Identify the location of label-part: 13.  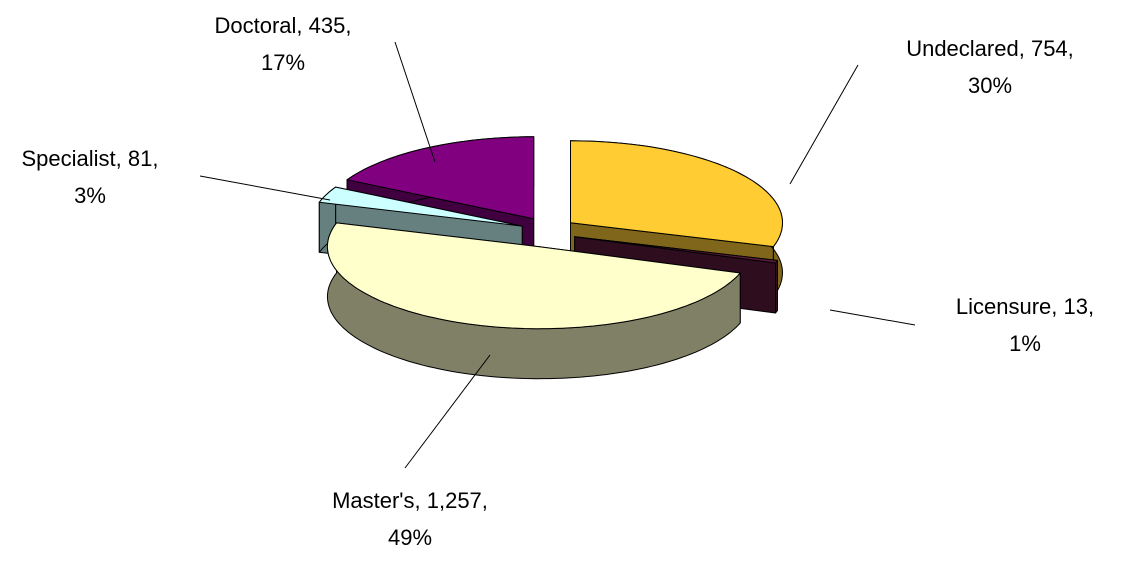
(1076, 306).